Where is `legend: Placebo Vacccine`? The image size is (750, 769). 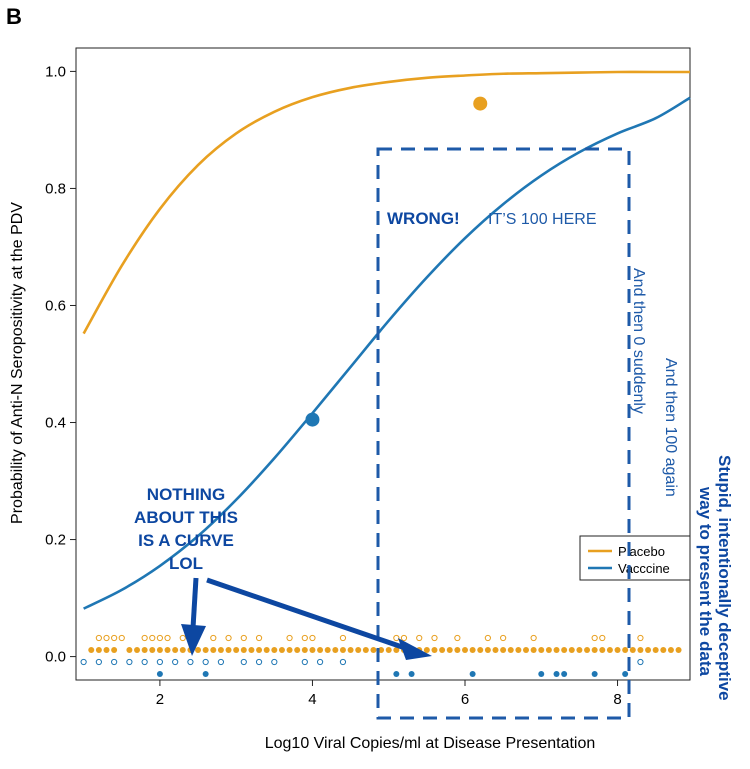 legend: Placebo Vacccine is located at coordinates (635, 558).